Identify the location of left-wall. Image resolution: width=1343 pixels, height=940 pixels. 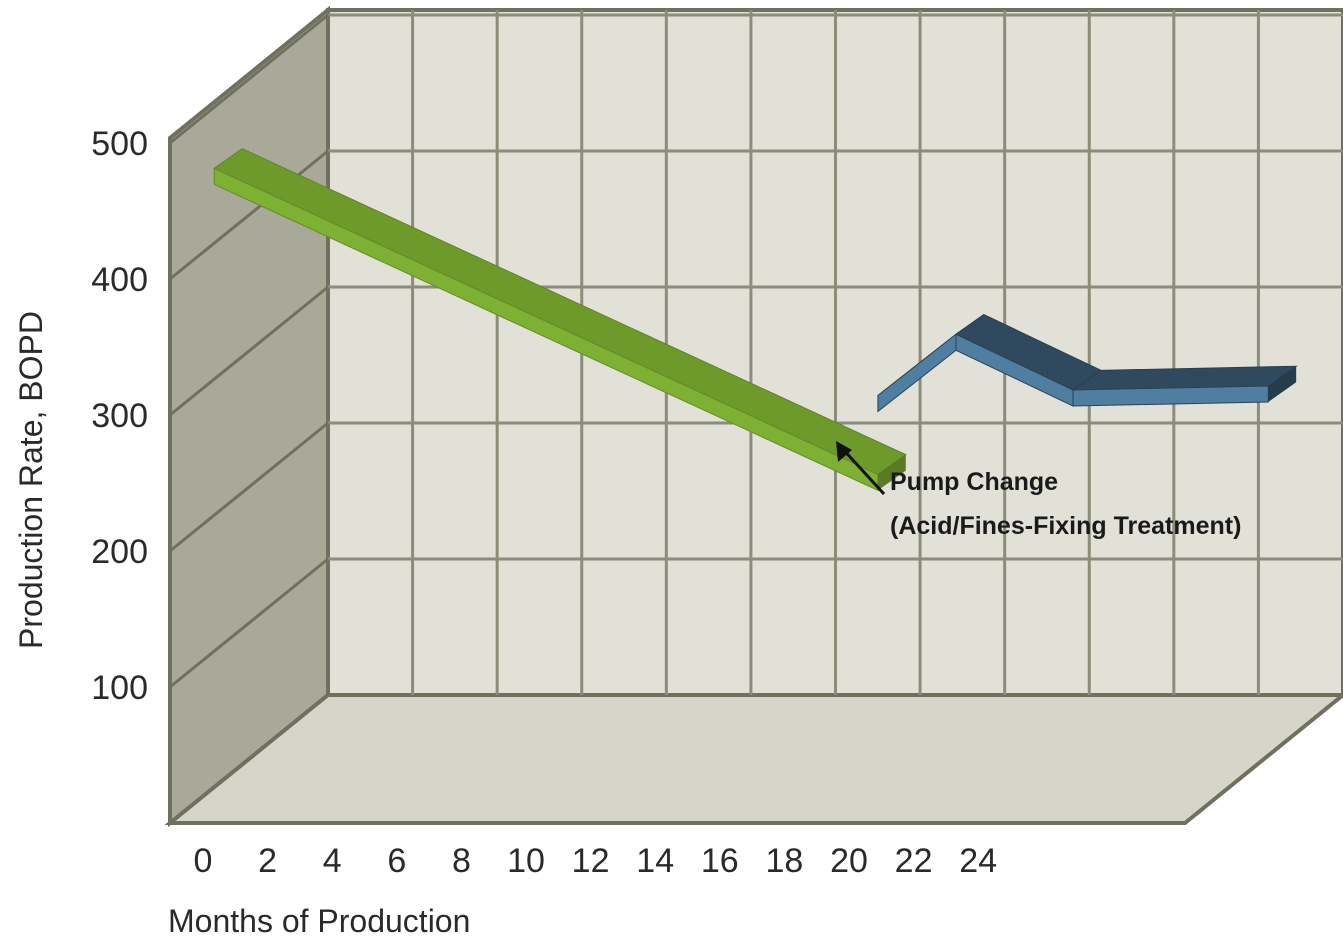
(249, 416).